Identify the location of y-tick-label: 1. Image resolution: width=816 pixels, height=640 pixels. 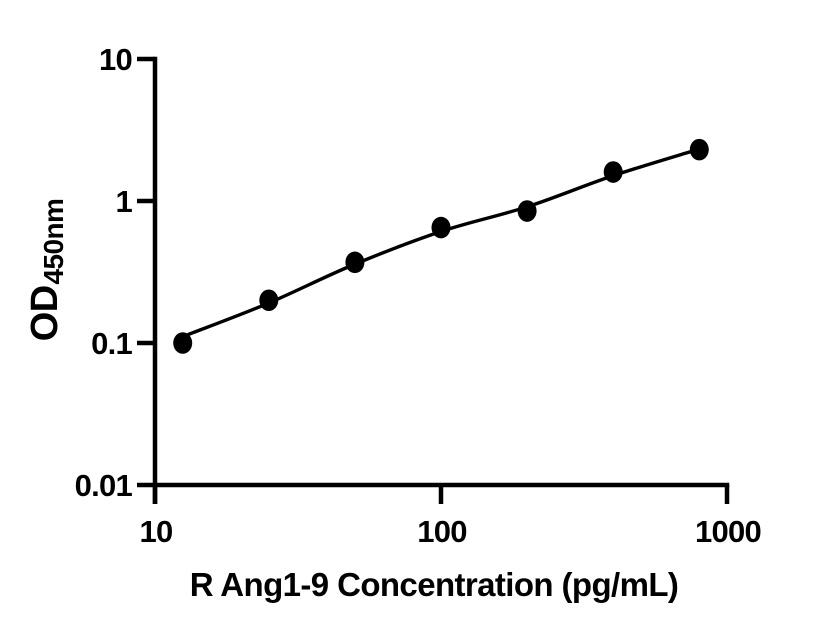
(124, 201).